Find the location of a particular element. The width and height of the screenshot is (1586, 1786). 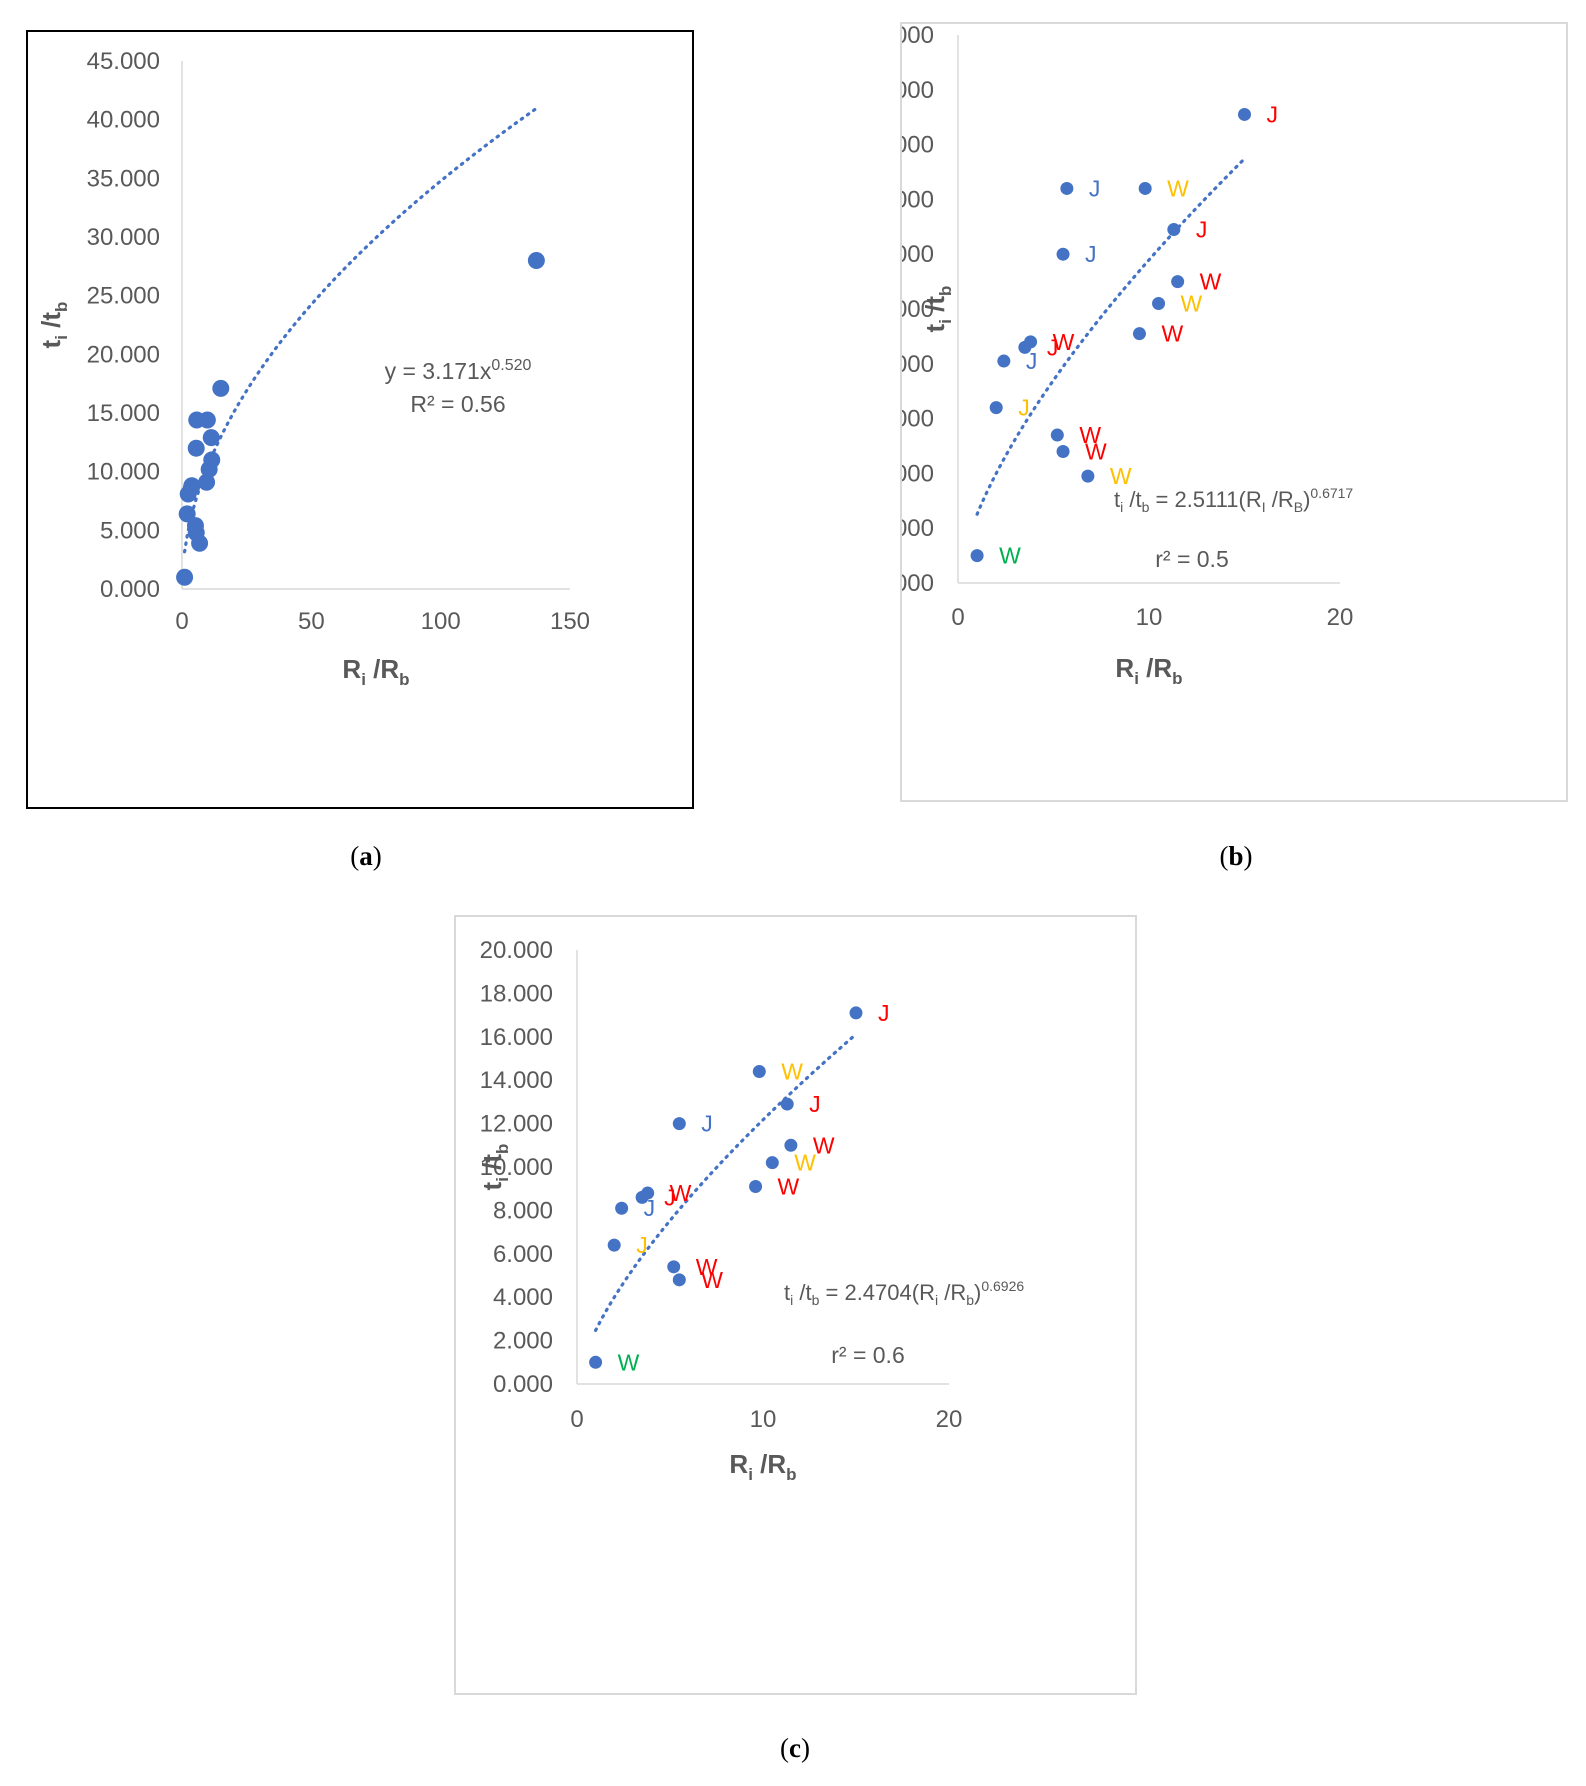

r-squared-label: r² = 0.6 is located at coordinates (868, 1355).